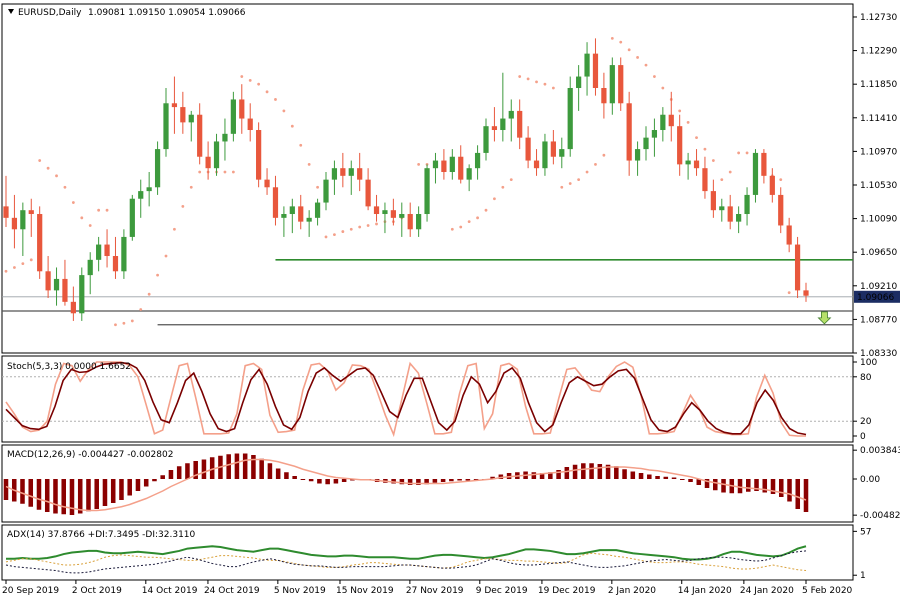 This screenshot has width=900, height=600. What do you see at coordinates (875, 298) in the screenshot?
I see `current-price-label: 1.09066` at bounding box center [875, 298].